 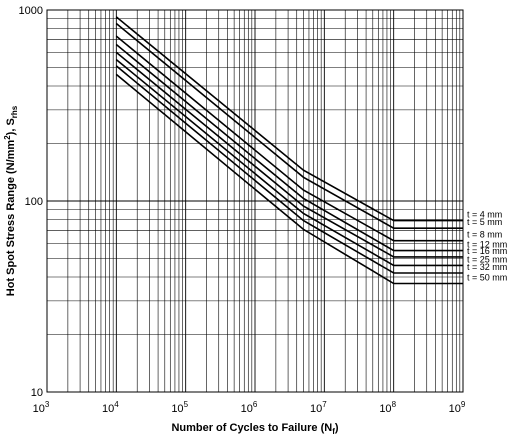 I want to click on x-tick-label: 10⁸, so click(x=387, y=407).